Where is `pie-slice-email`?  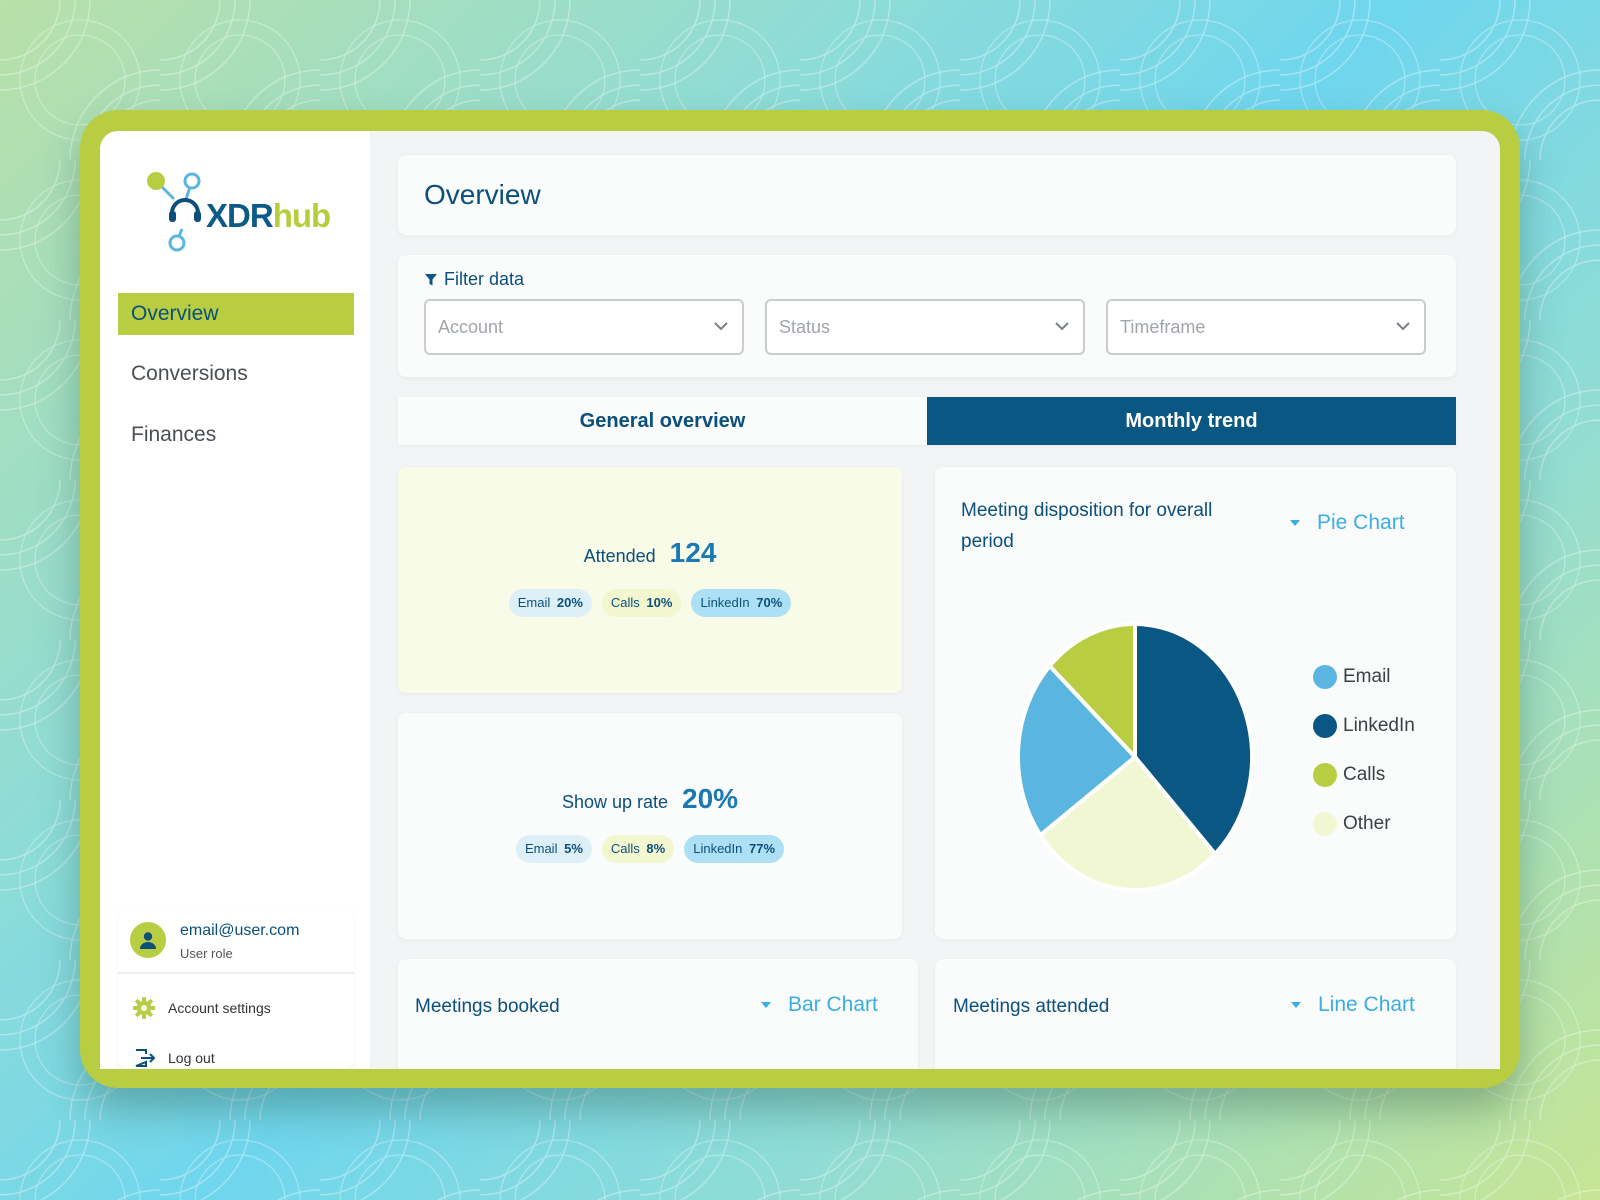
pie-slice-email is located at coordinates (1077, 750).